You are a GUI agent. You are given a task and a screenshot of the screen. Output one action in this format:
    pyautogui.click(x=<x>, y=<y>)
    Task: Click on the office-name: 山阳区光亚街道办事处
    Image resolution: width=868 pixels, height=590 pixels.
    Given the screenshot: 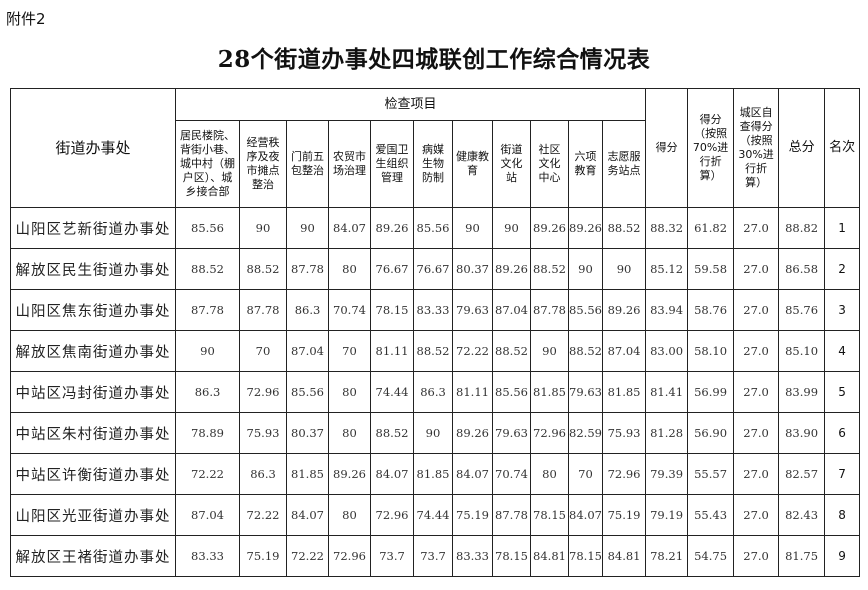 What is the action you would take?
    pyautogui.click(x=93, y=515)
    